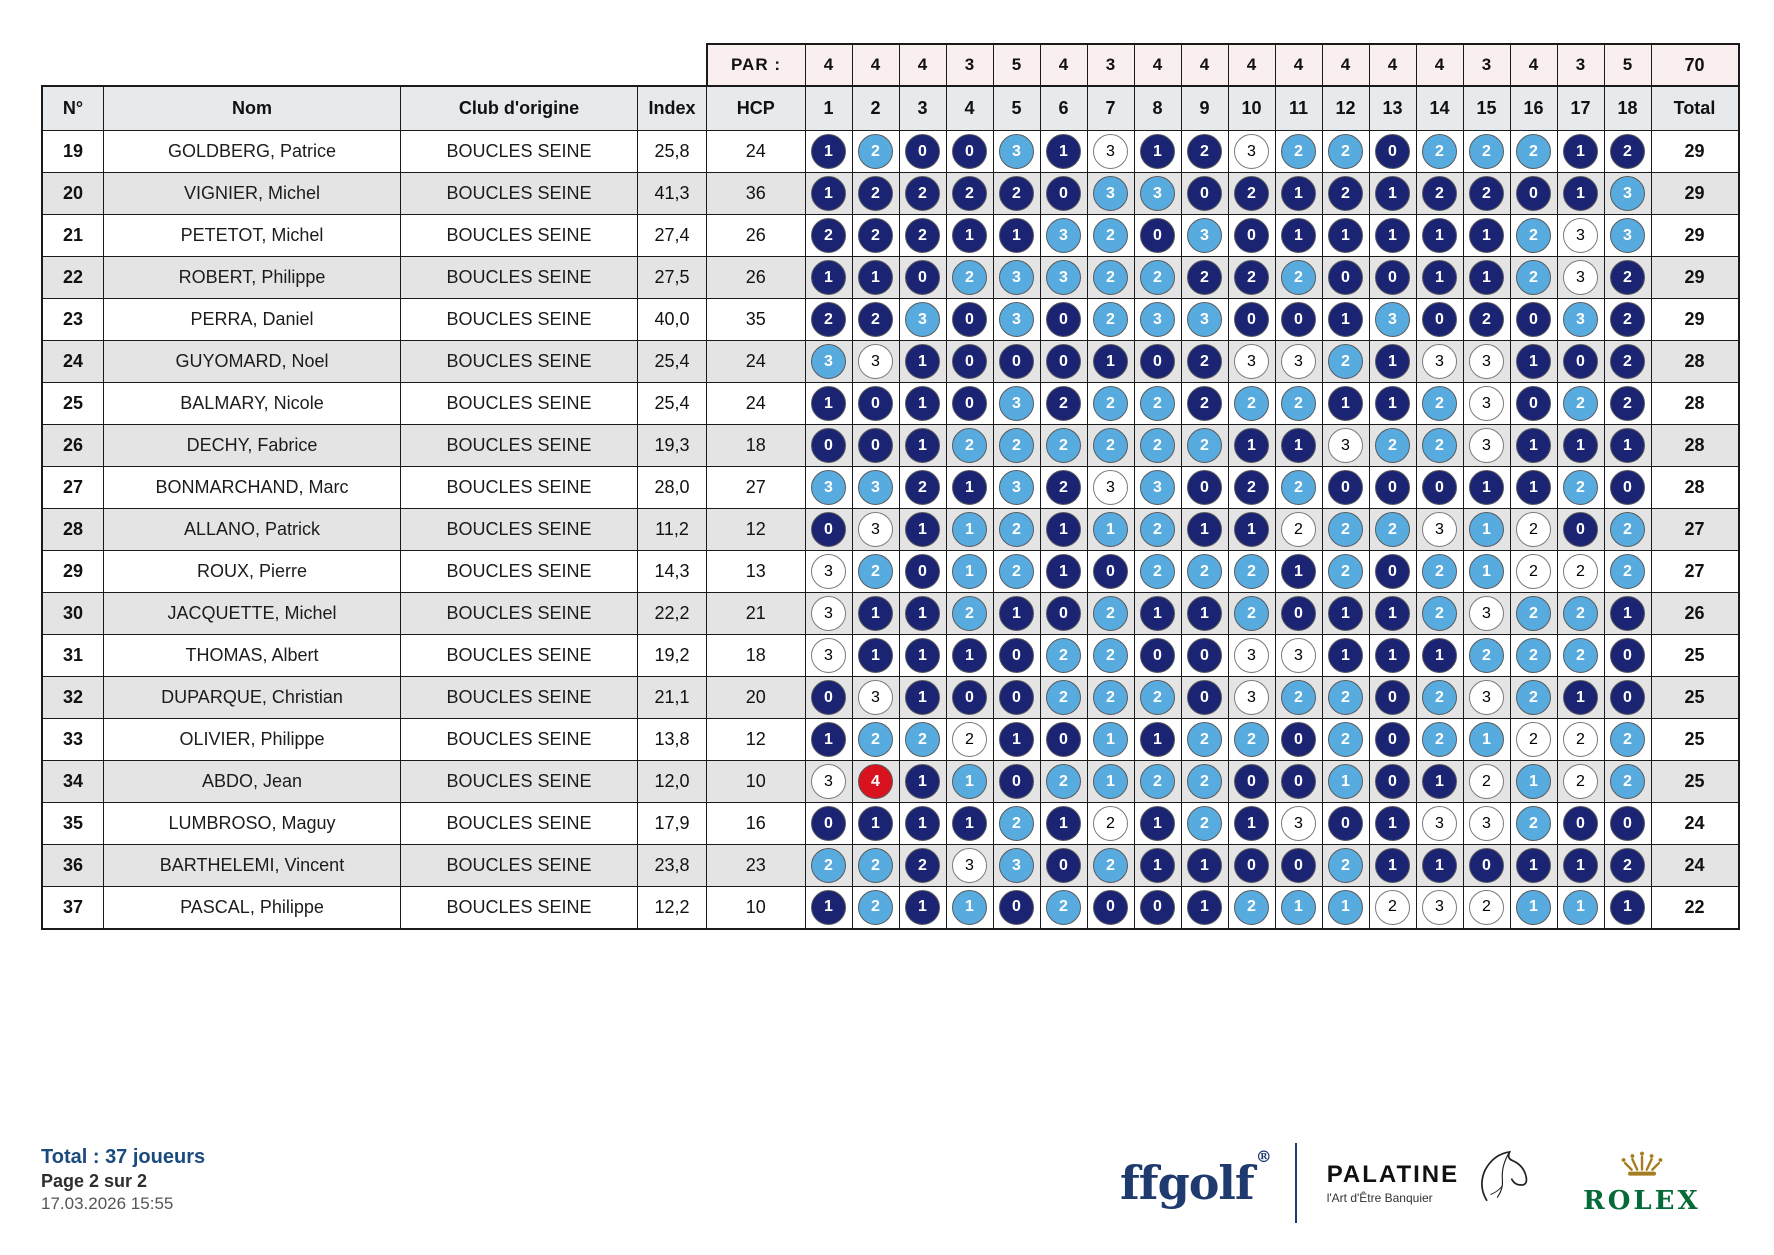 The width and height of the screenshot is (1774, 1255). Describe the element at coordinates (1263, 1157) in the screenshot. I see `registered-mark-icon: ®` at that location.